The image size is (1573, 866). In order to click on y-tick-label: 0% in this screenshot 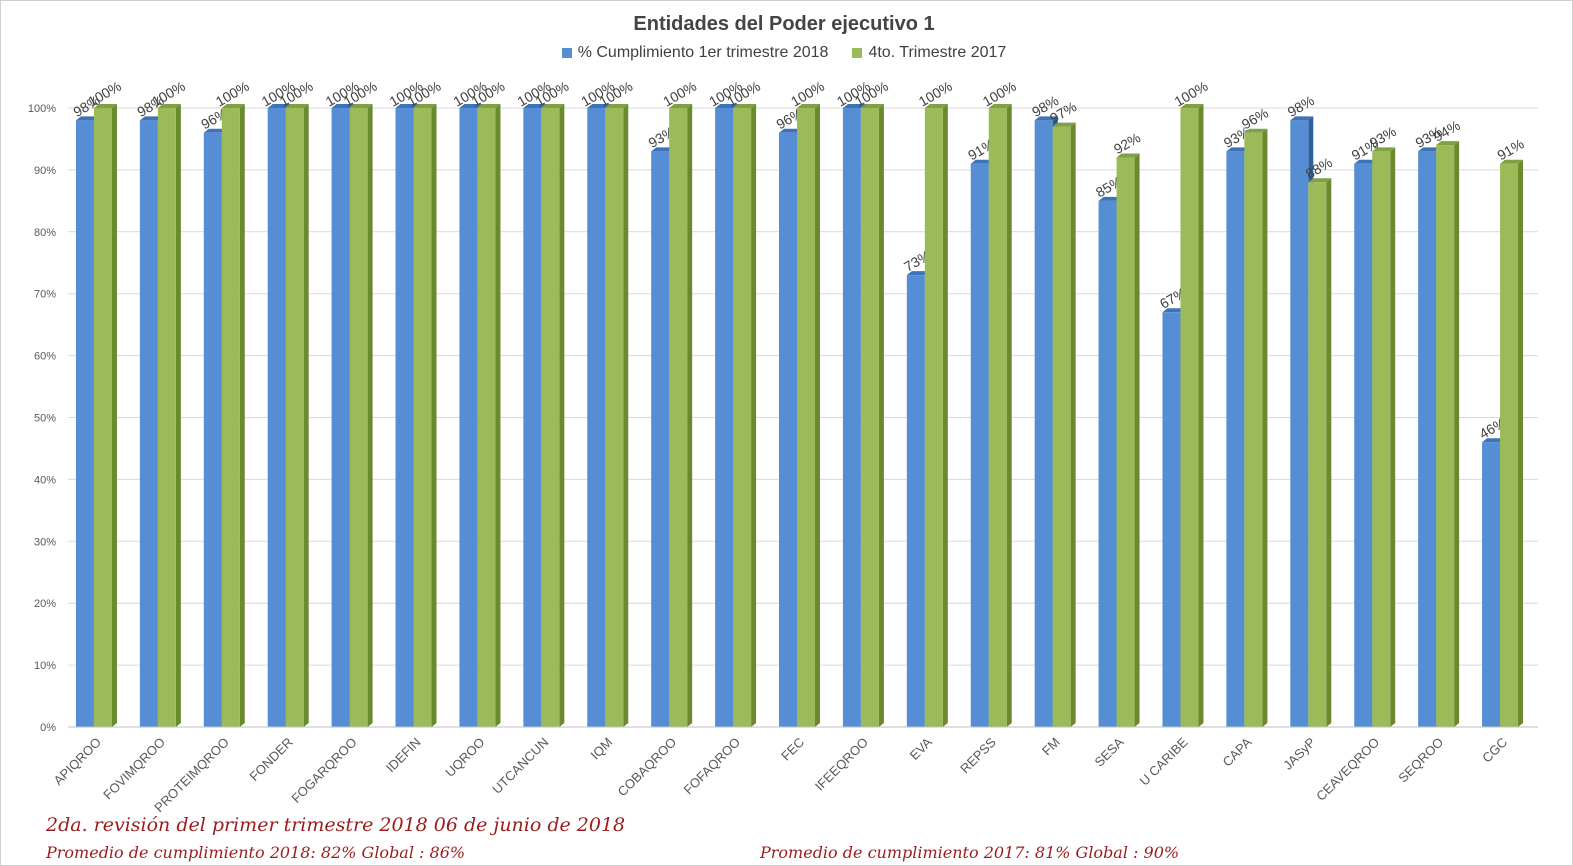, I will do `click(48, 728)`.